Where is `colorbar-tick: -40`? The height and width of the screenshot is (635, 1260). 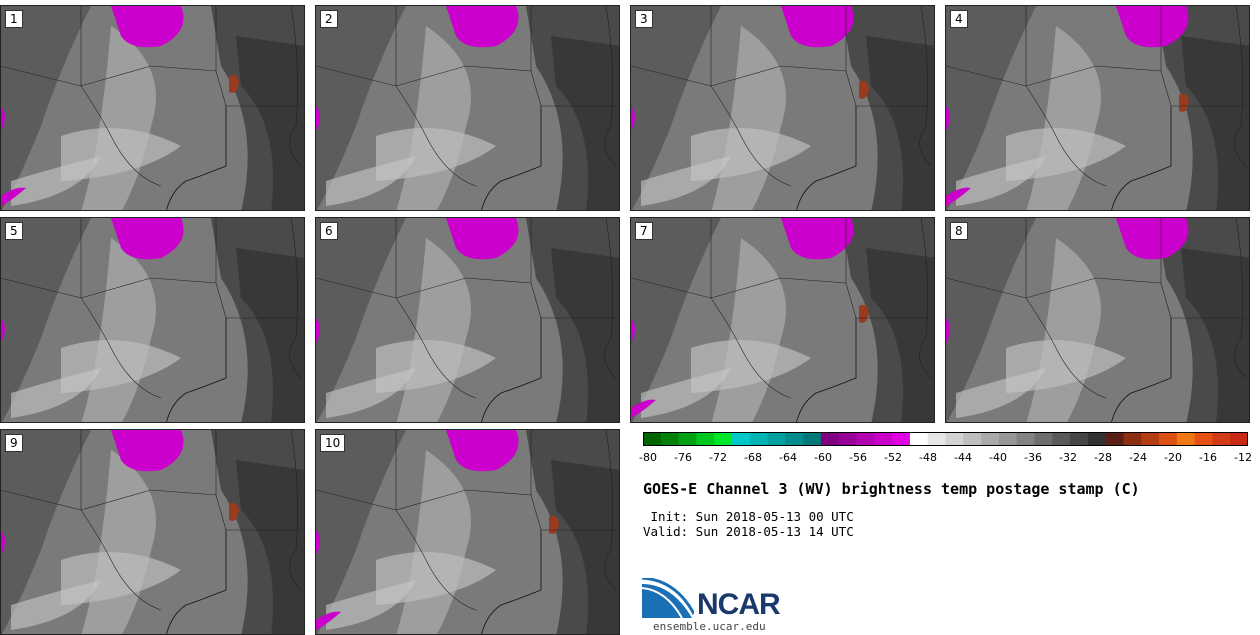
colorbar-tick: -40 is located at coordinates (998, 457).